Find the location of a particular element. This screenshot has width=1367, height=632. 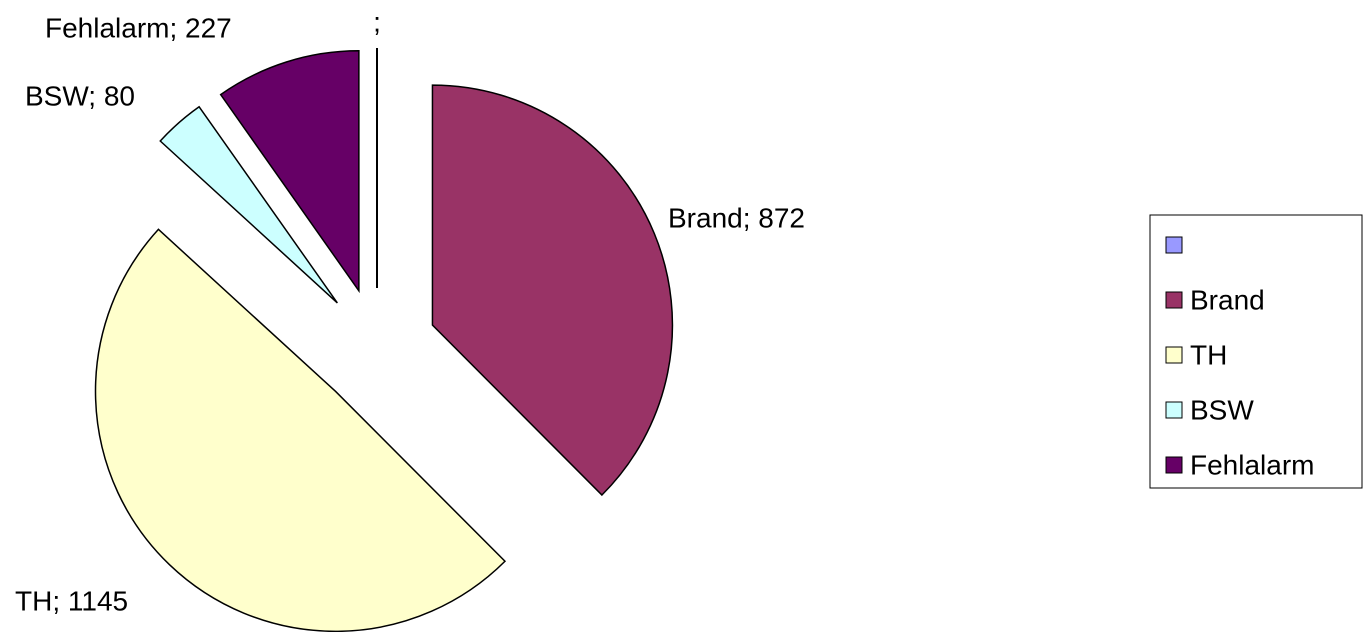

legend-label: Fehlalarm is located at coordinates (1252, 464).